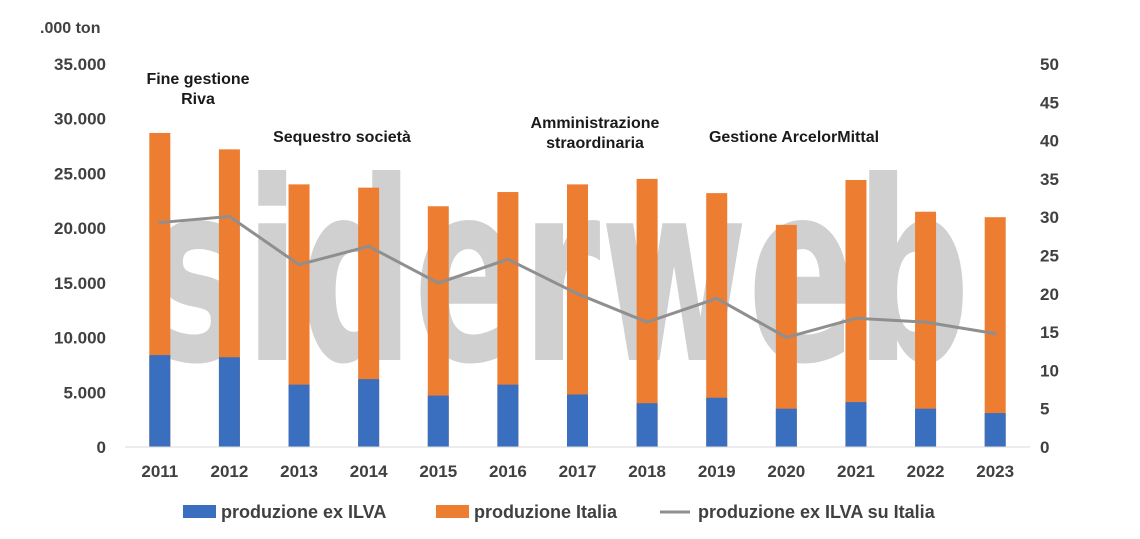 The height and width of the screenshot is (539, 1140). What do you see at coordinates (101, 447) in the screenshot?
I see `y-left-tick-label: 0` at bounding box center [101, 447].